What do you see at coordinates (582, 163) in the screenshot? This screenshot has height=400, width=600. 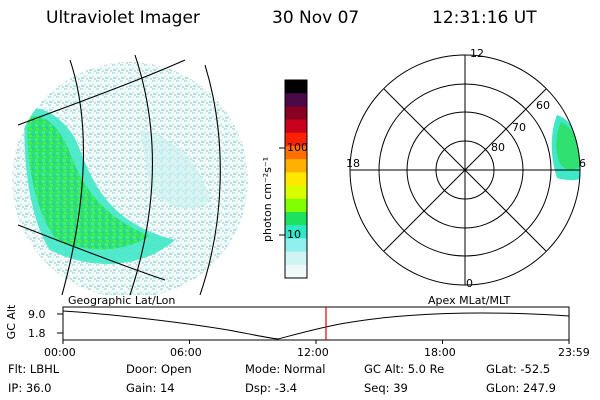 I see `mlt-label-6: 6` at bounding box center [582, 163].